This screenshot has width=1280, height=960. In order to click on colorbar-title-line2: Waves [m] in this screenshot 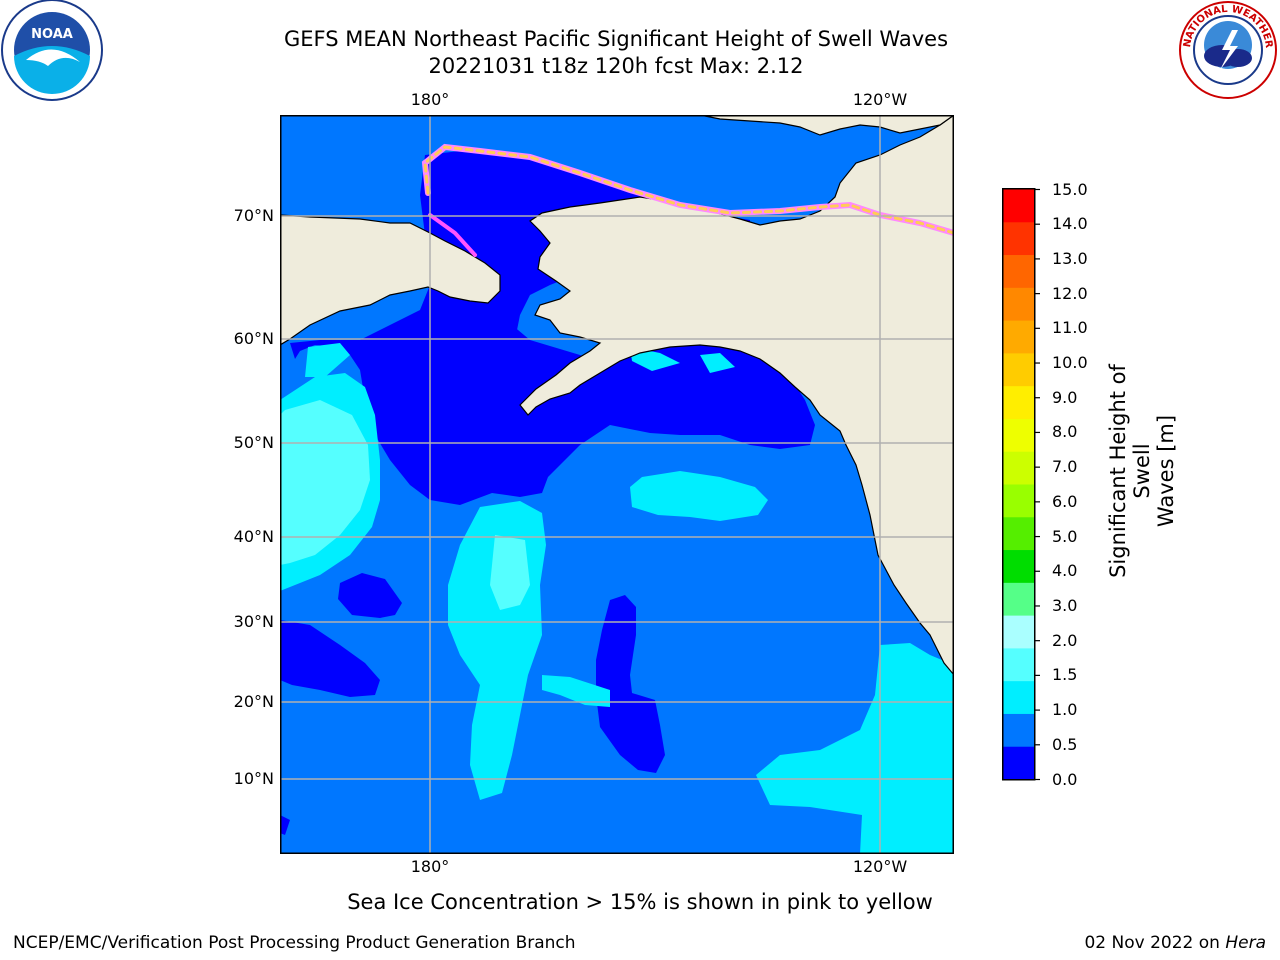, I will do `click(1166, 471)`.